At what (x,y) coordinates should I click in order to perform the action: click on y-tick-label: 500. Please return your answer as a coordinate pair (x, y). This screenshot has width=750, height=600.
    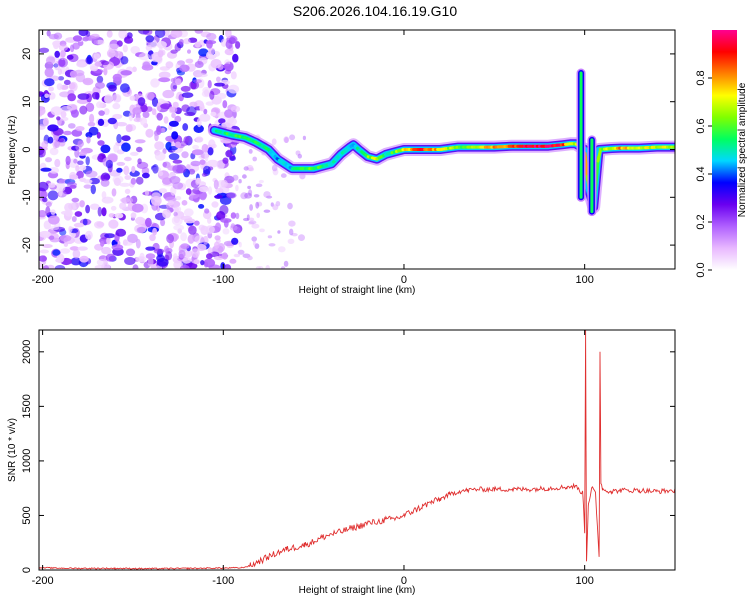
    Looking at the image, I should click on (27, 515).